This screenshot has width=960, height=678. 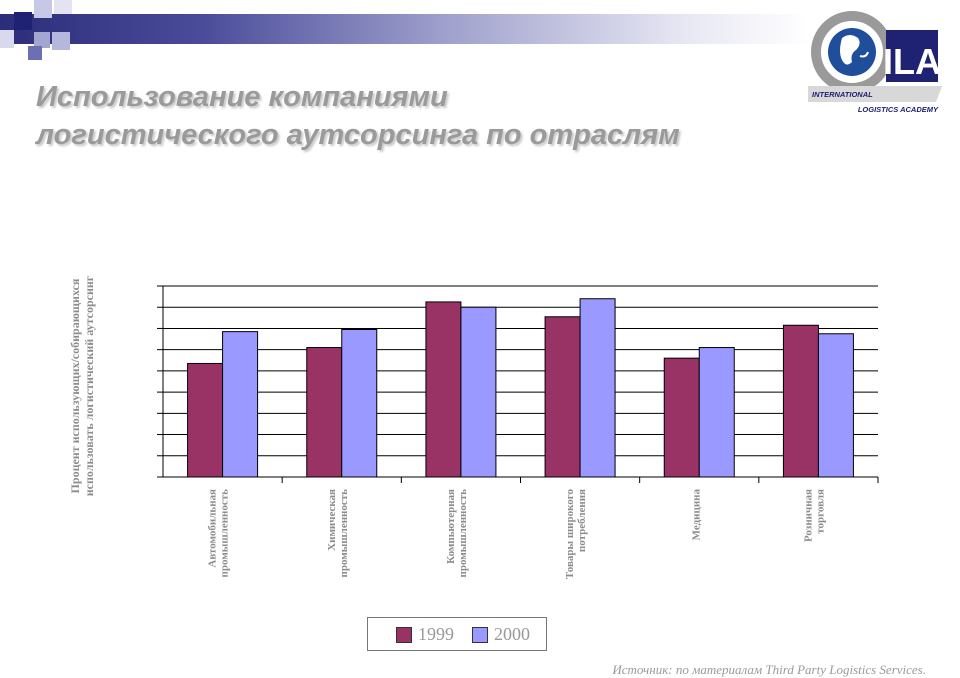 I want to click on chart-legend: 1999 2000, so click(x=457, y=634).